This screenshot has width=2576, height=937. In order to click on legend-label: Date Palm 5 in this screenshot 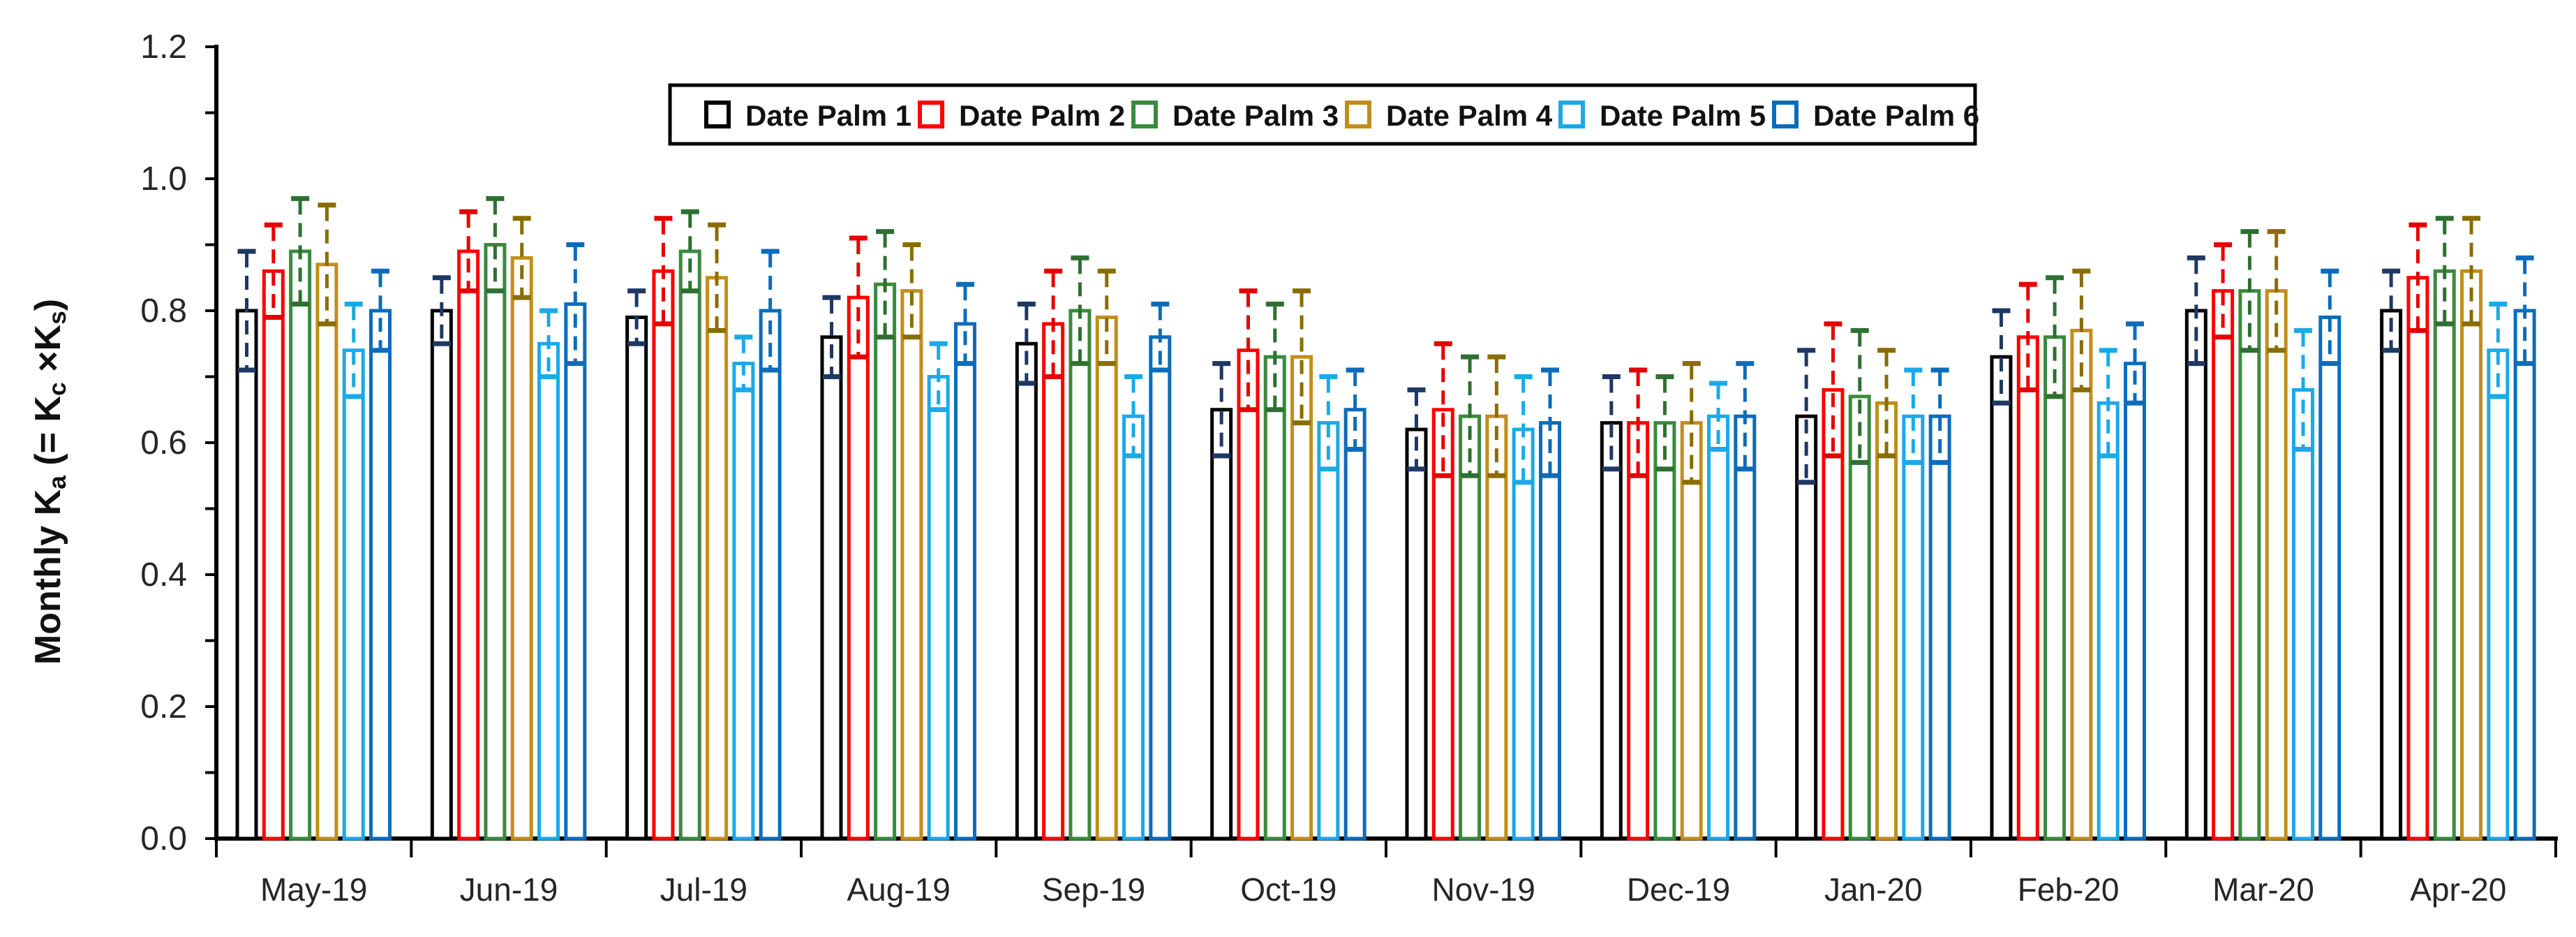, I will do `click(1683, 115)`.